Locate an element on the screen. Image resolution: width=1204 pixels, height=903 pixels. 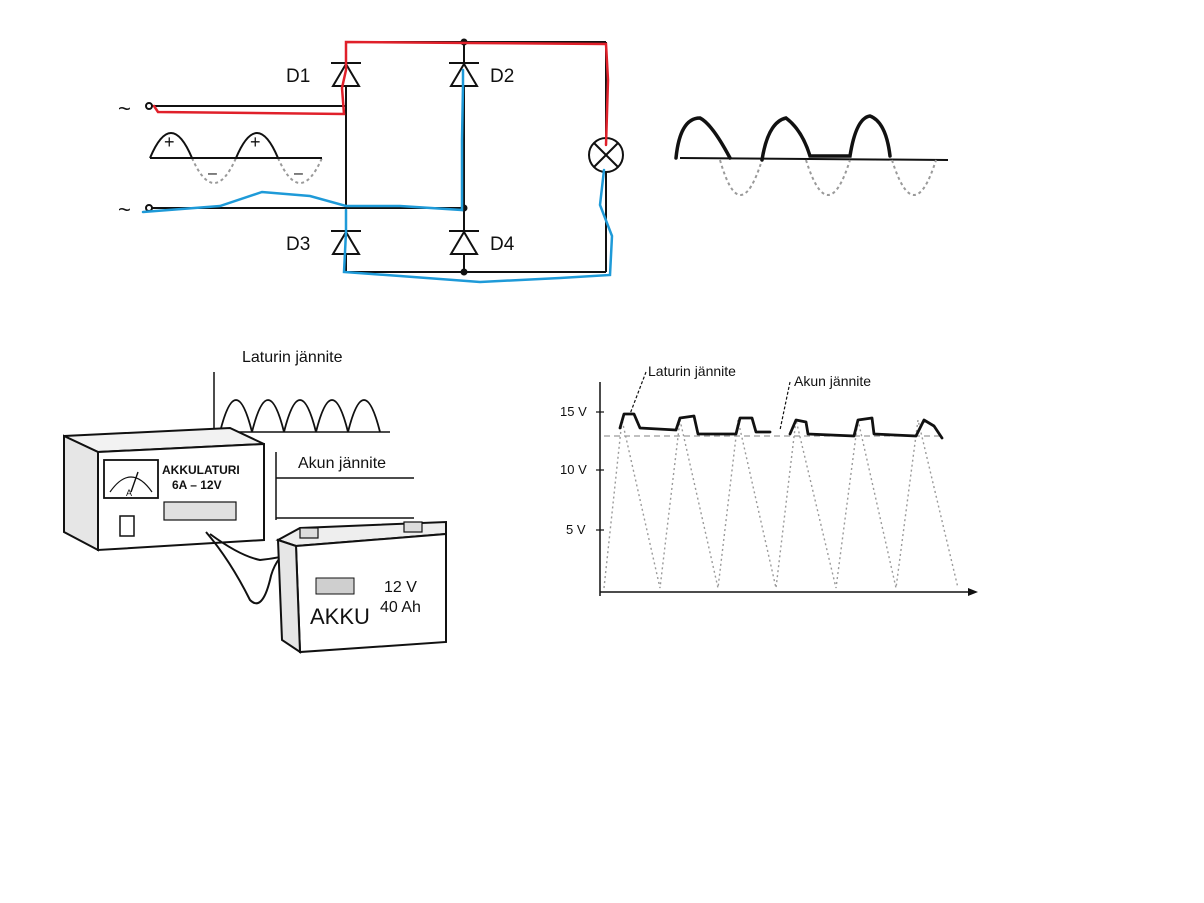
charger-label-line1: AKKULATURI is located at coordinates (201, 470).